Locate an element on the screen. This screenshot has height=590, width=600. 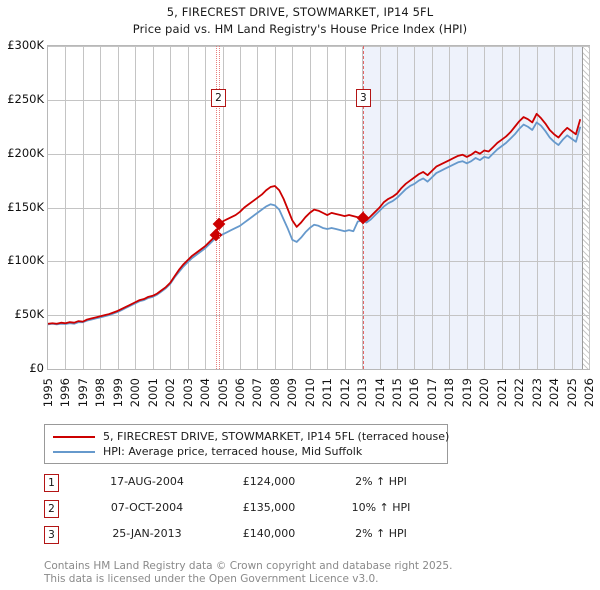
legend-swatch-hpi is located at coordinates (74, 451).